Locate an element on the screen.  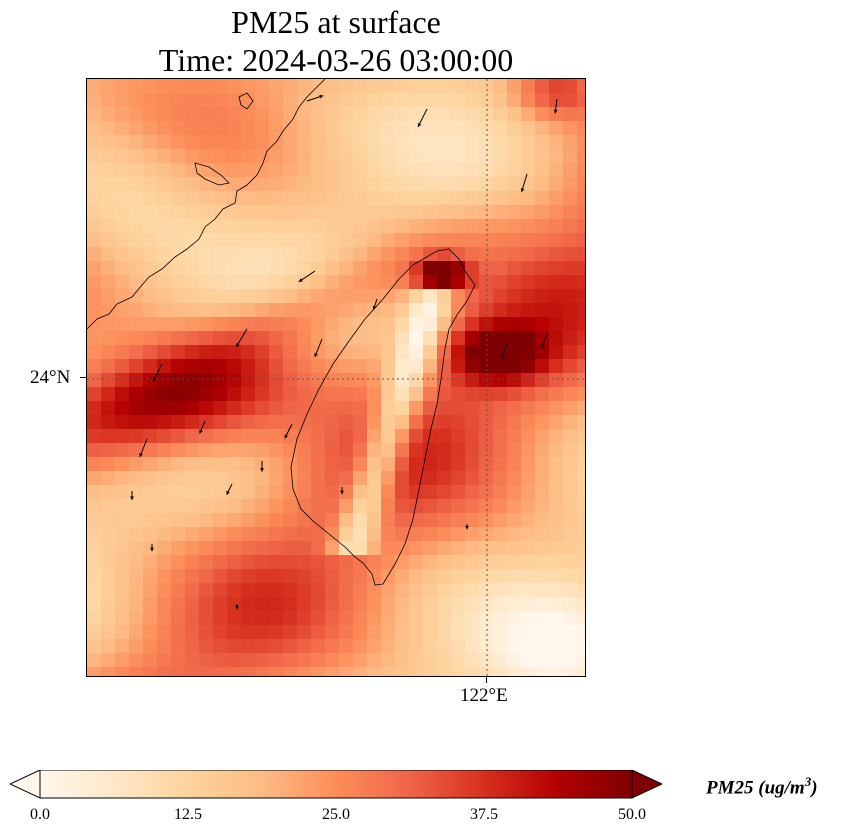
colorbar-gradient is located at coordinates (336, 784).